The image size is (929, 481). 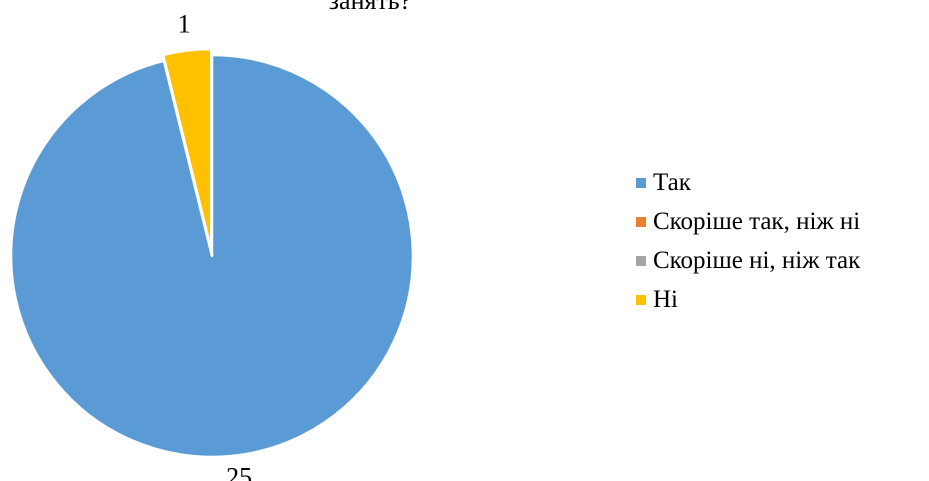 I want to click on legend-swatch-ni, so click(x=641, y=299).